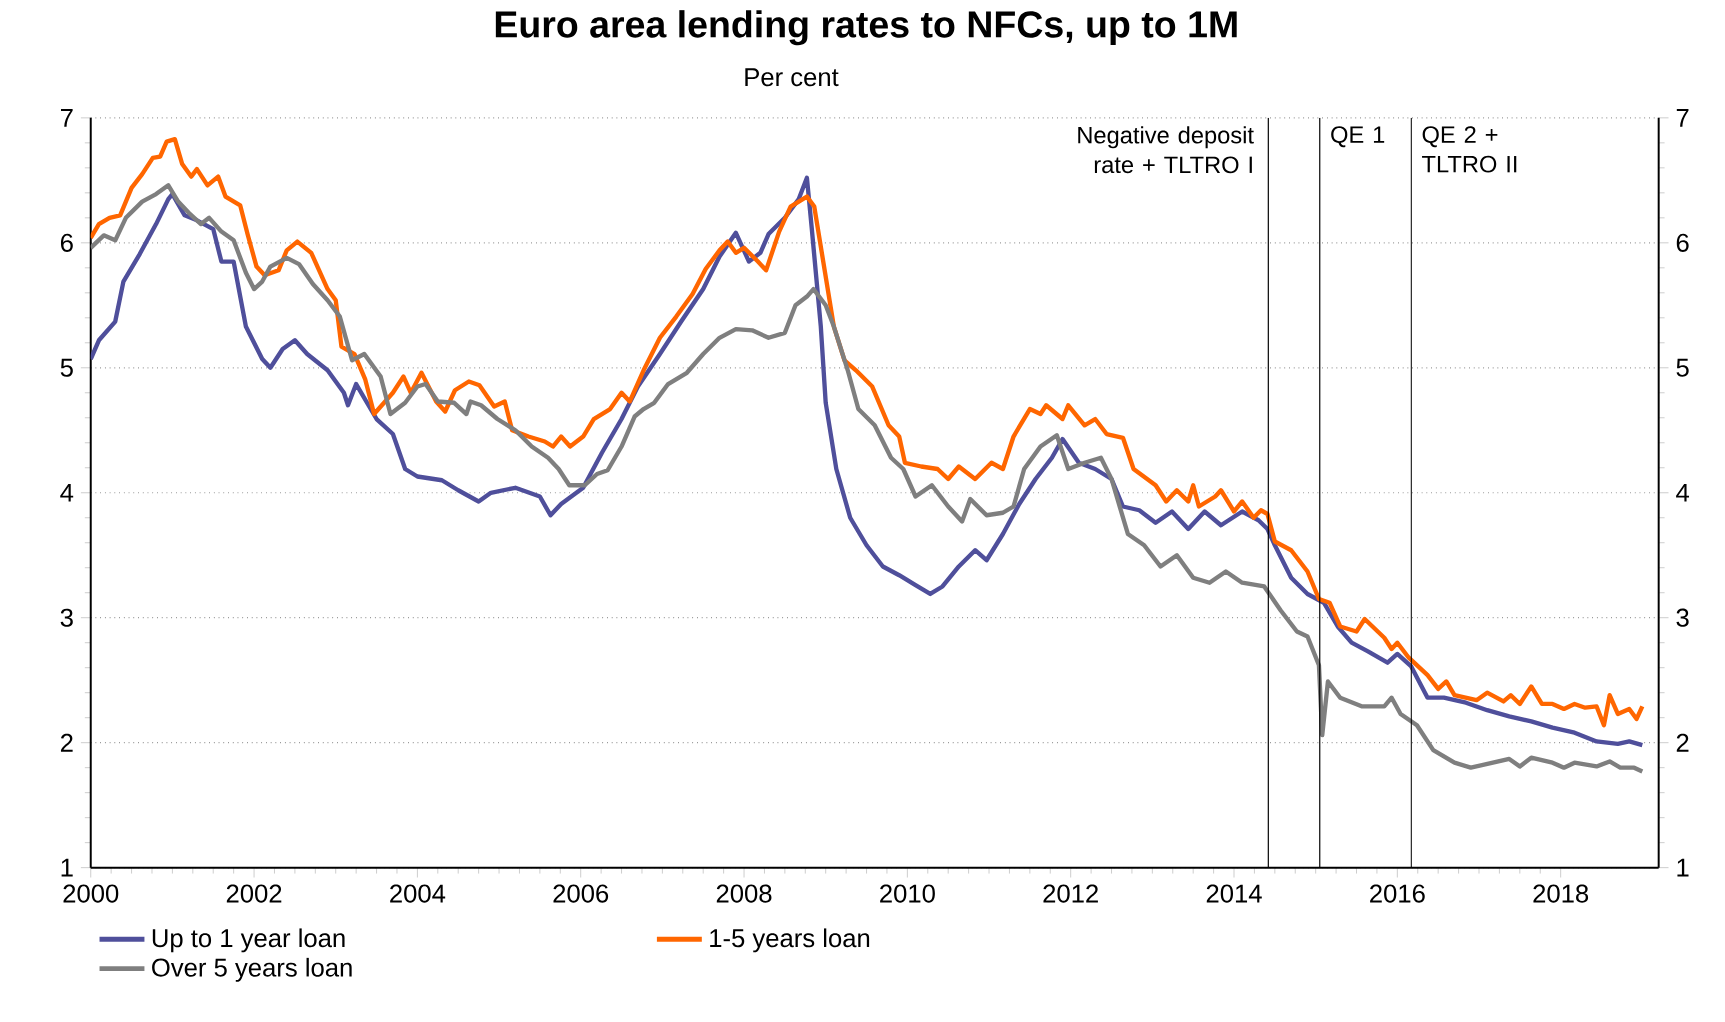 Image resolution: width=1725 pixels, height=1022 pixels. Describe the element at coordinates (67, 867) in the screenshot. I see `y-tick-label: 1` at that location.